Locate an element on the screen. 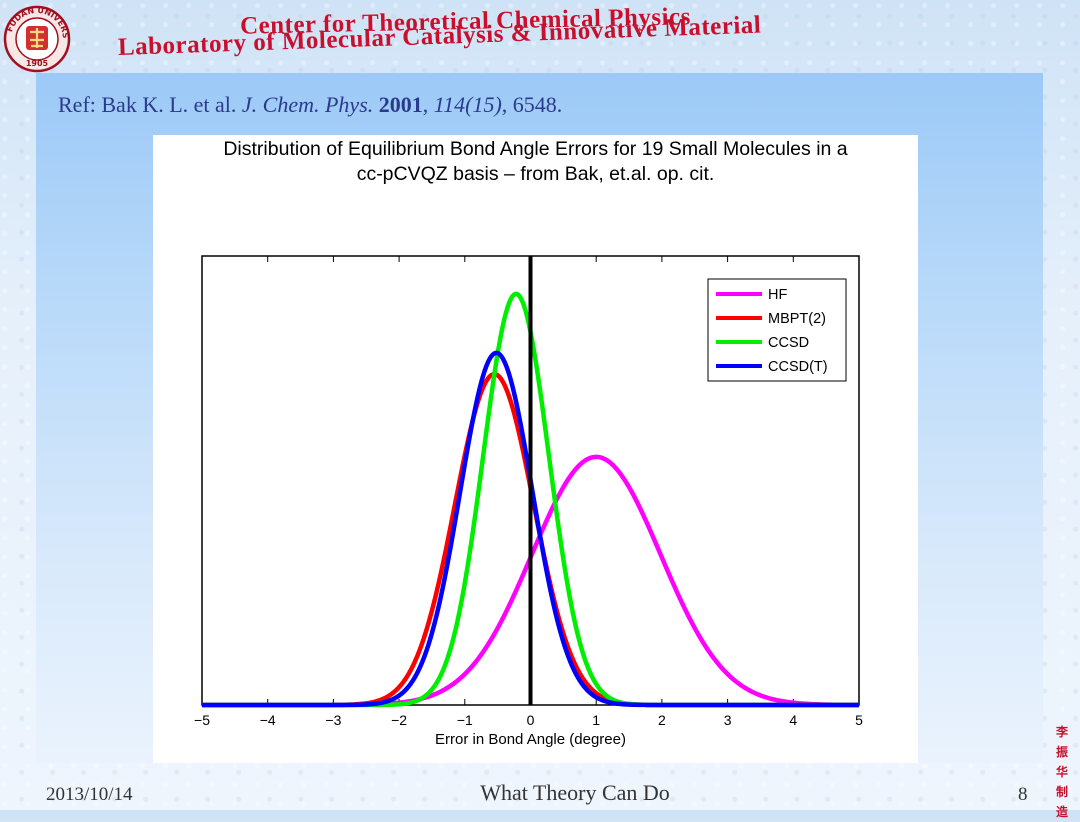 The image size is (1080, 822). x-tick-label: 3 is located at coordinates (728, 720).